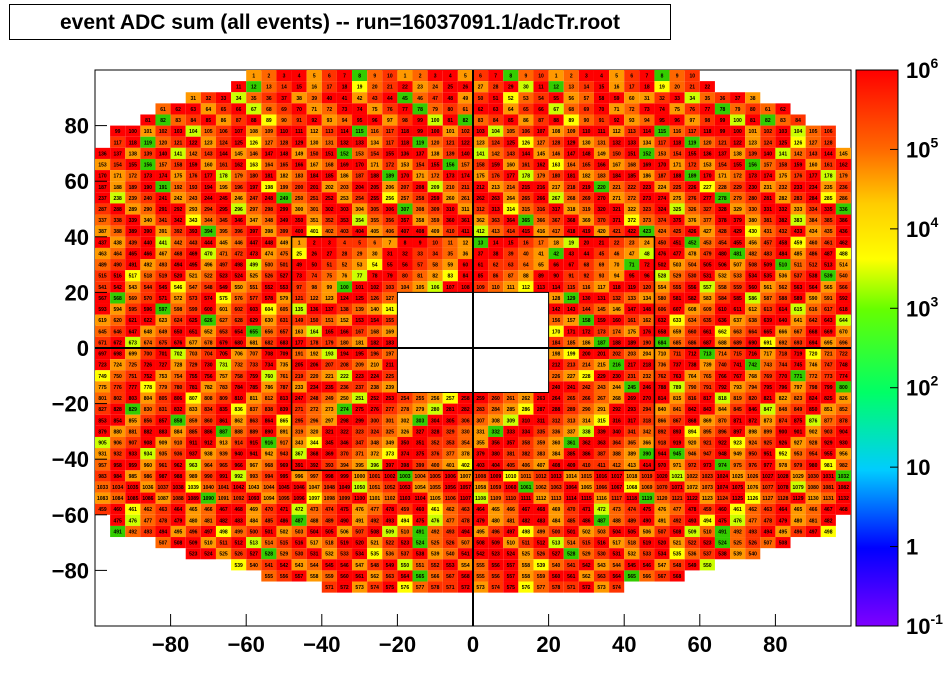 This screenshot has height=694, width=946. Describe the element at coordinates (238, 455) in the screenshot. I see `cell-label: 940` at that location.